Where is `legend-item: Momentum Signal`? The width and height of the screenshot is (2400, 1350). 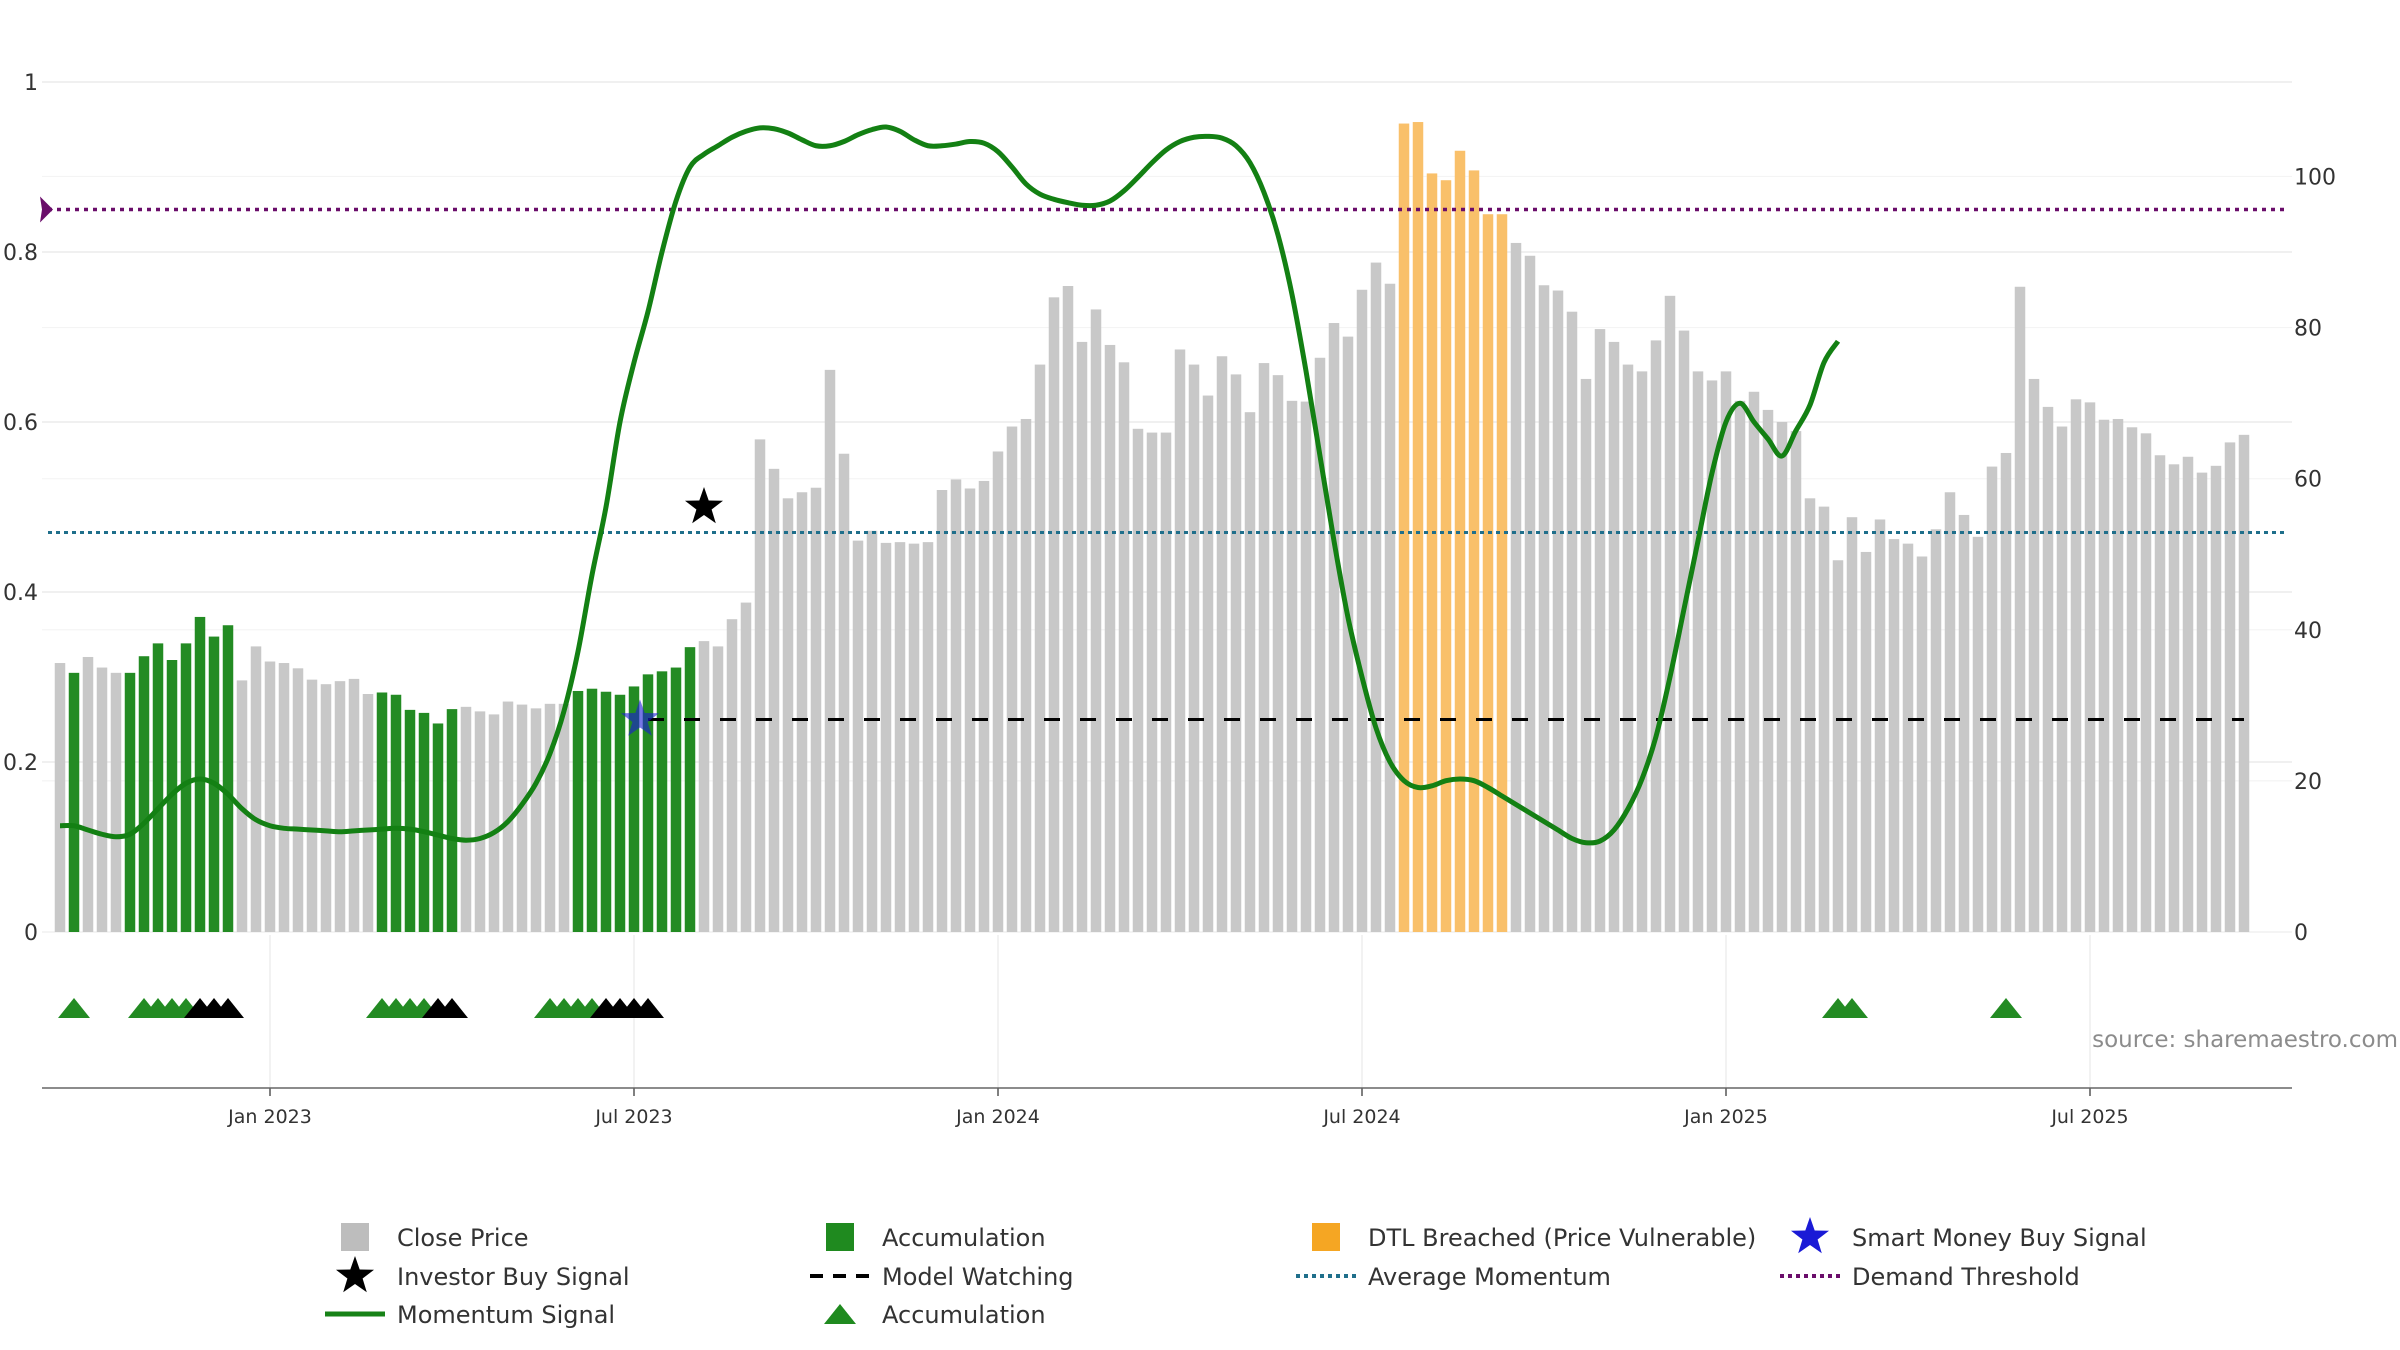 legend-item: Momentum Signal is located at coordinates (470, 1315).